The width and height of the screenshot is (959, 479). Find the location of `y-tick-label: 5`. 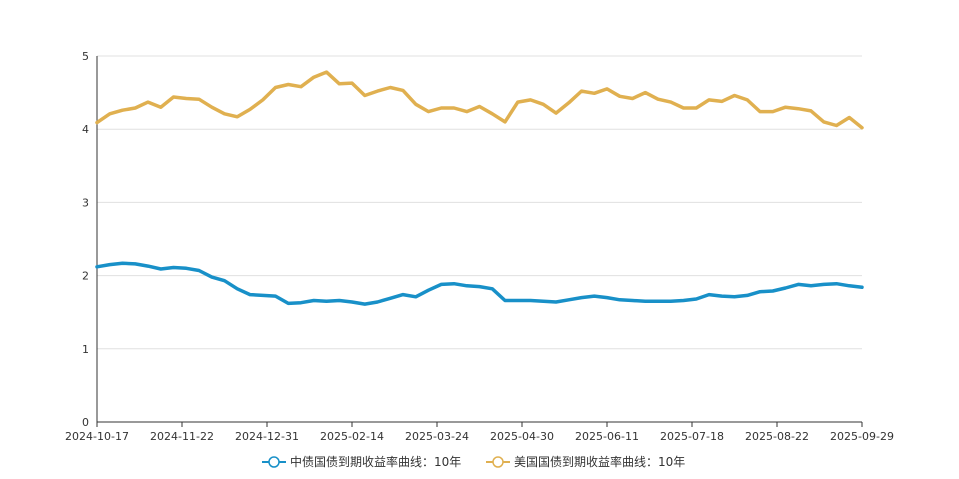

y-tick-label: 5 is located at coordinates (85, 56).